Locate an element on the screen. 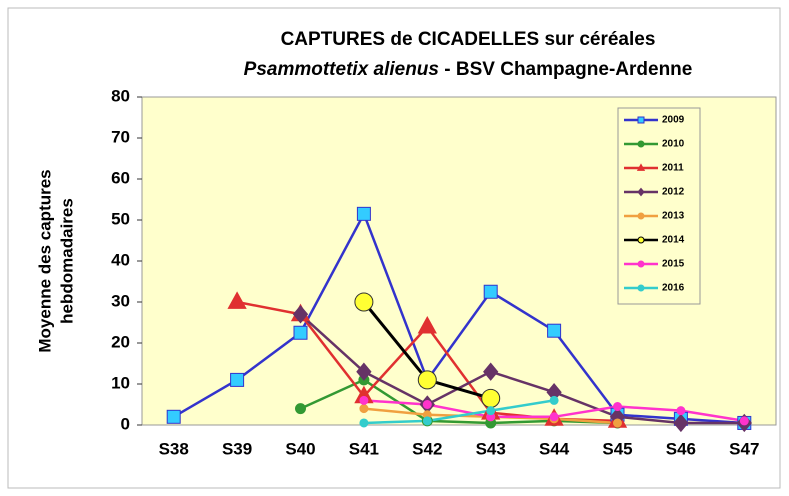  y-tick-label: 30 is located at coordinates (120, 300).